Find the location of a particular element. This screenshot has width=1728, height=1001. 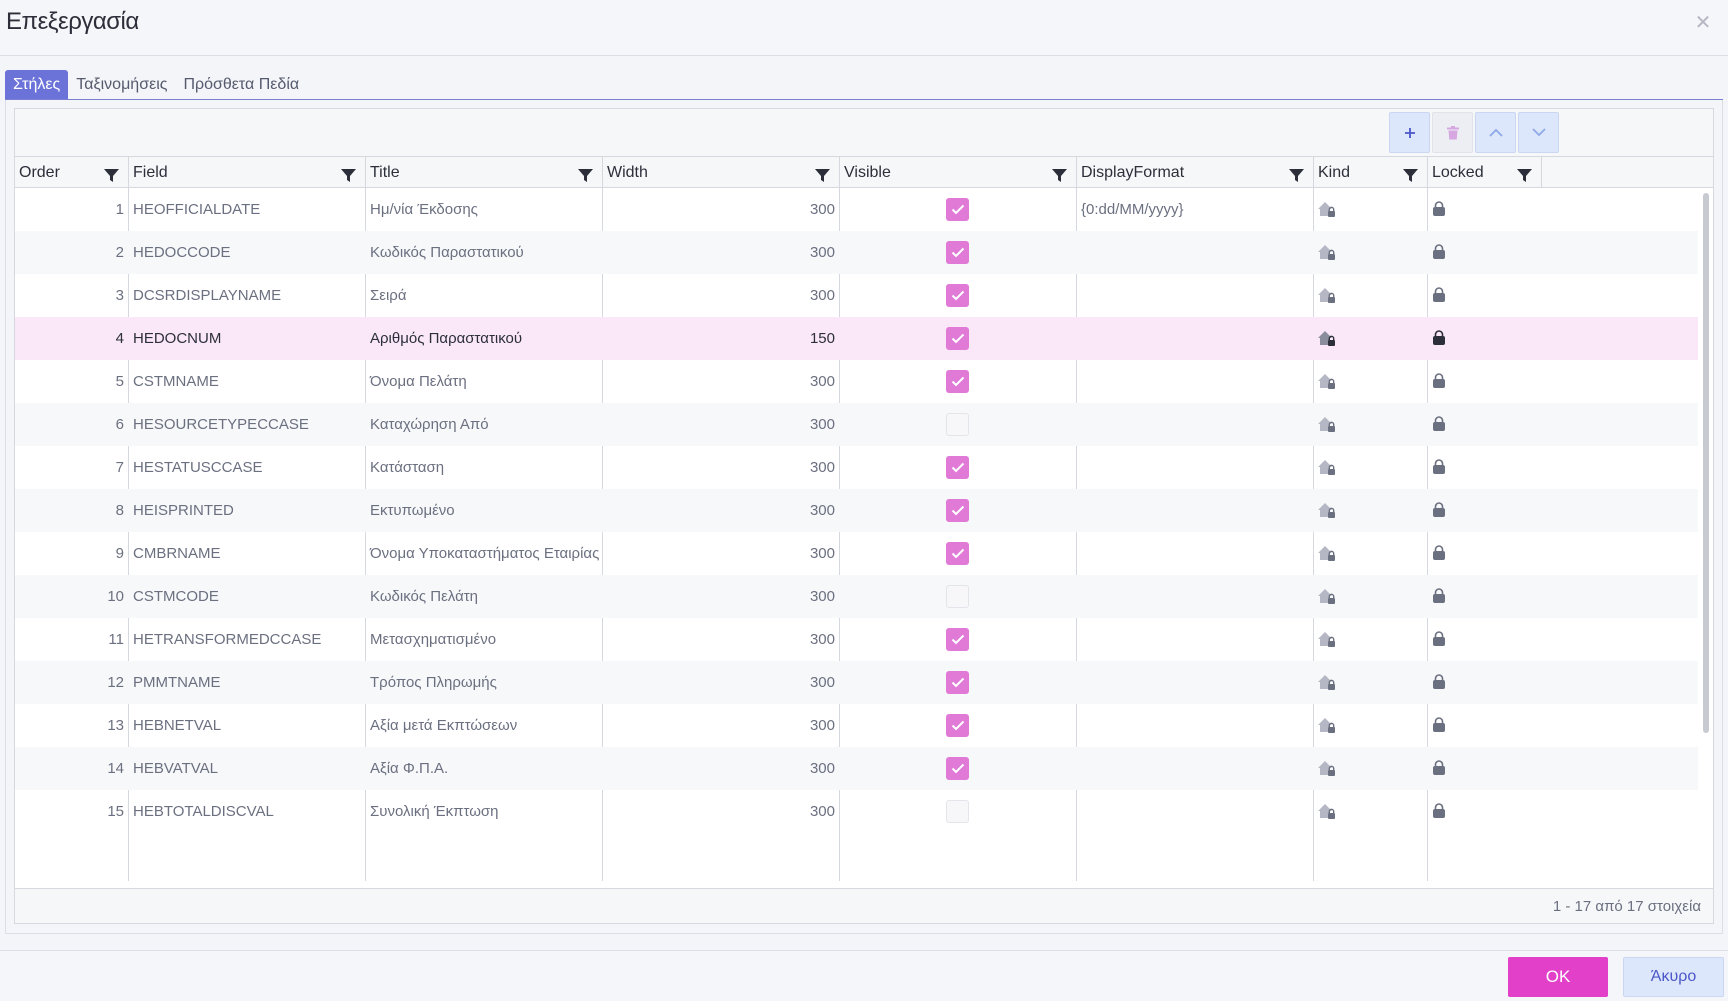

order-cell: 4 is located at coordinates (119, 338).